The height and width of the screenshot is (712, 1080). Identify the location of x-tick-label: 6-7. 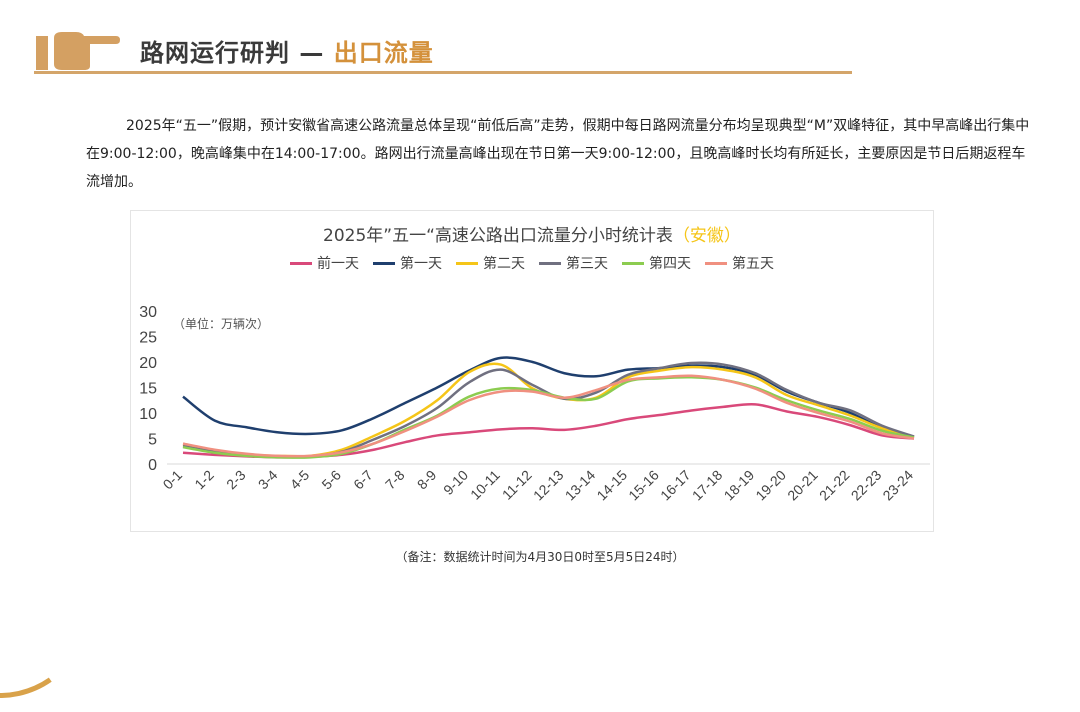
(363, 480).